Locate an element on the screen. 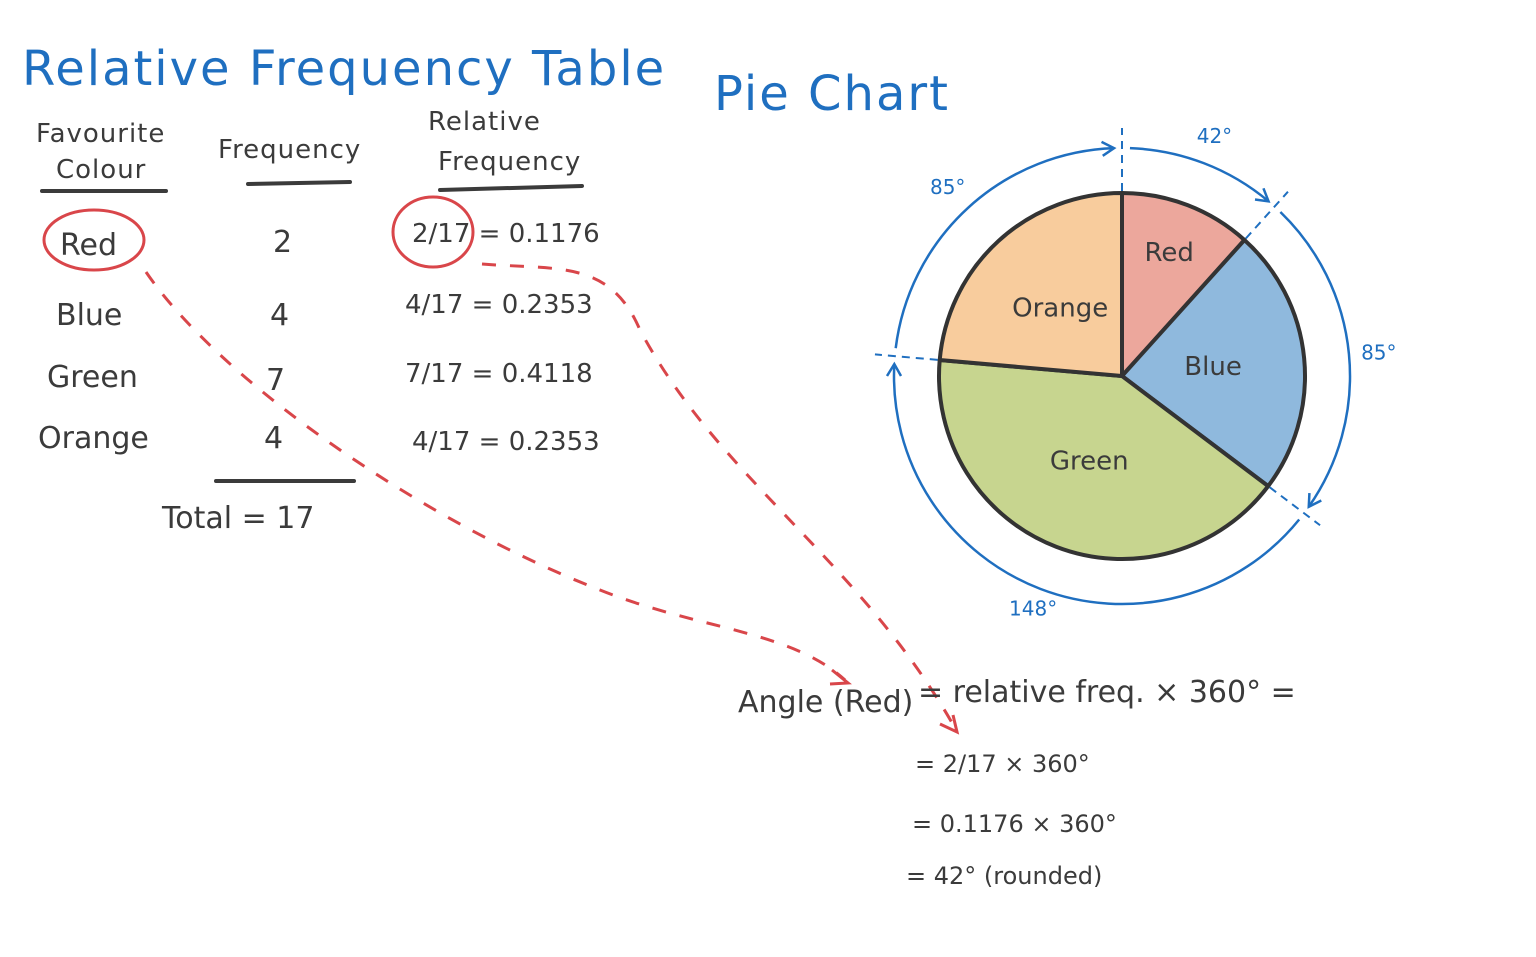 This screenshot has width=1536, height=957. relative-cell: 2/17 = 0.1176 is located at coordinates (506, 234).